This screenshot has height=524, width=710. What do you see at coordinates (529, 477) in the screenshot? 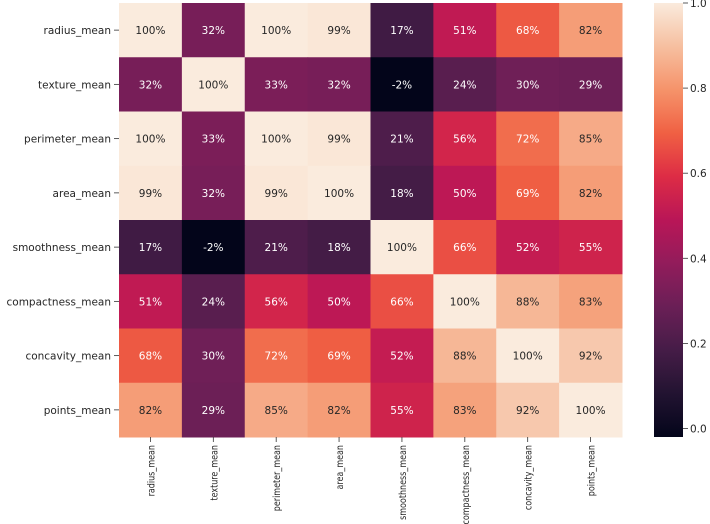
I see `x-tick-label: concavity_mean` at bounding box center [529, 477].